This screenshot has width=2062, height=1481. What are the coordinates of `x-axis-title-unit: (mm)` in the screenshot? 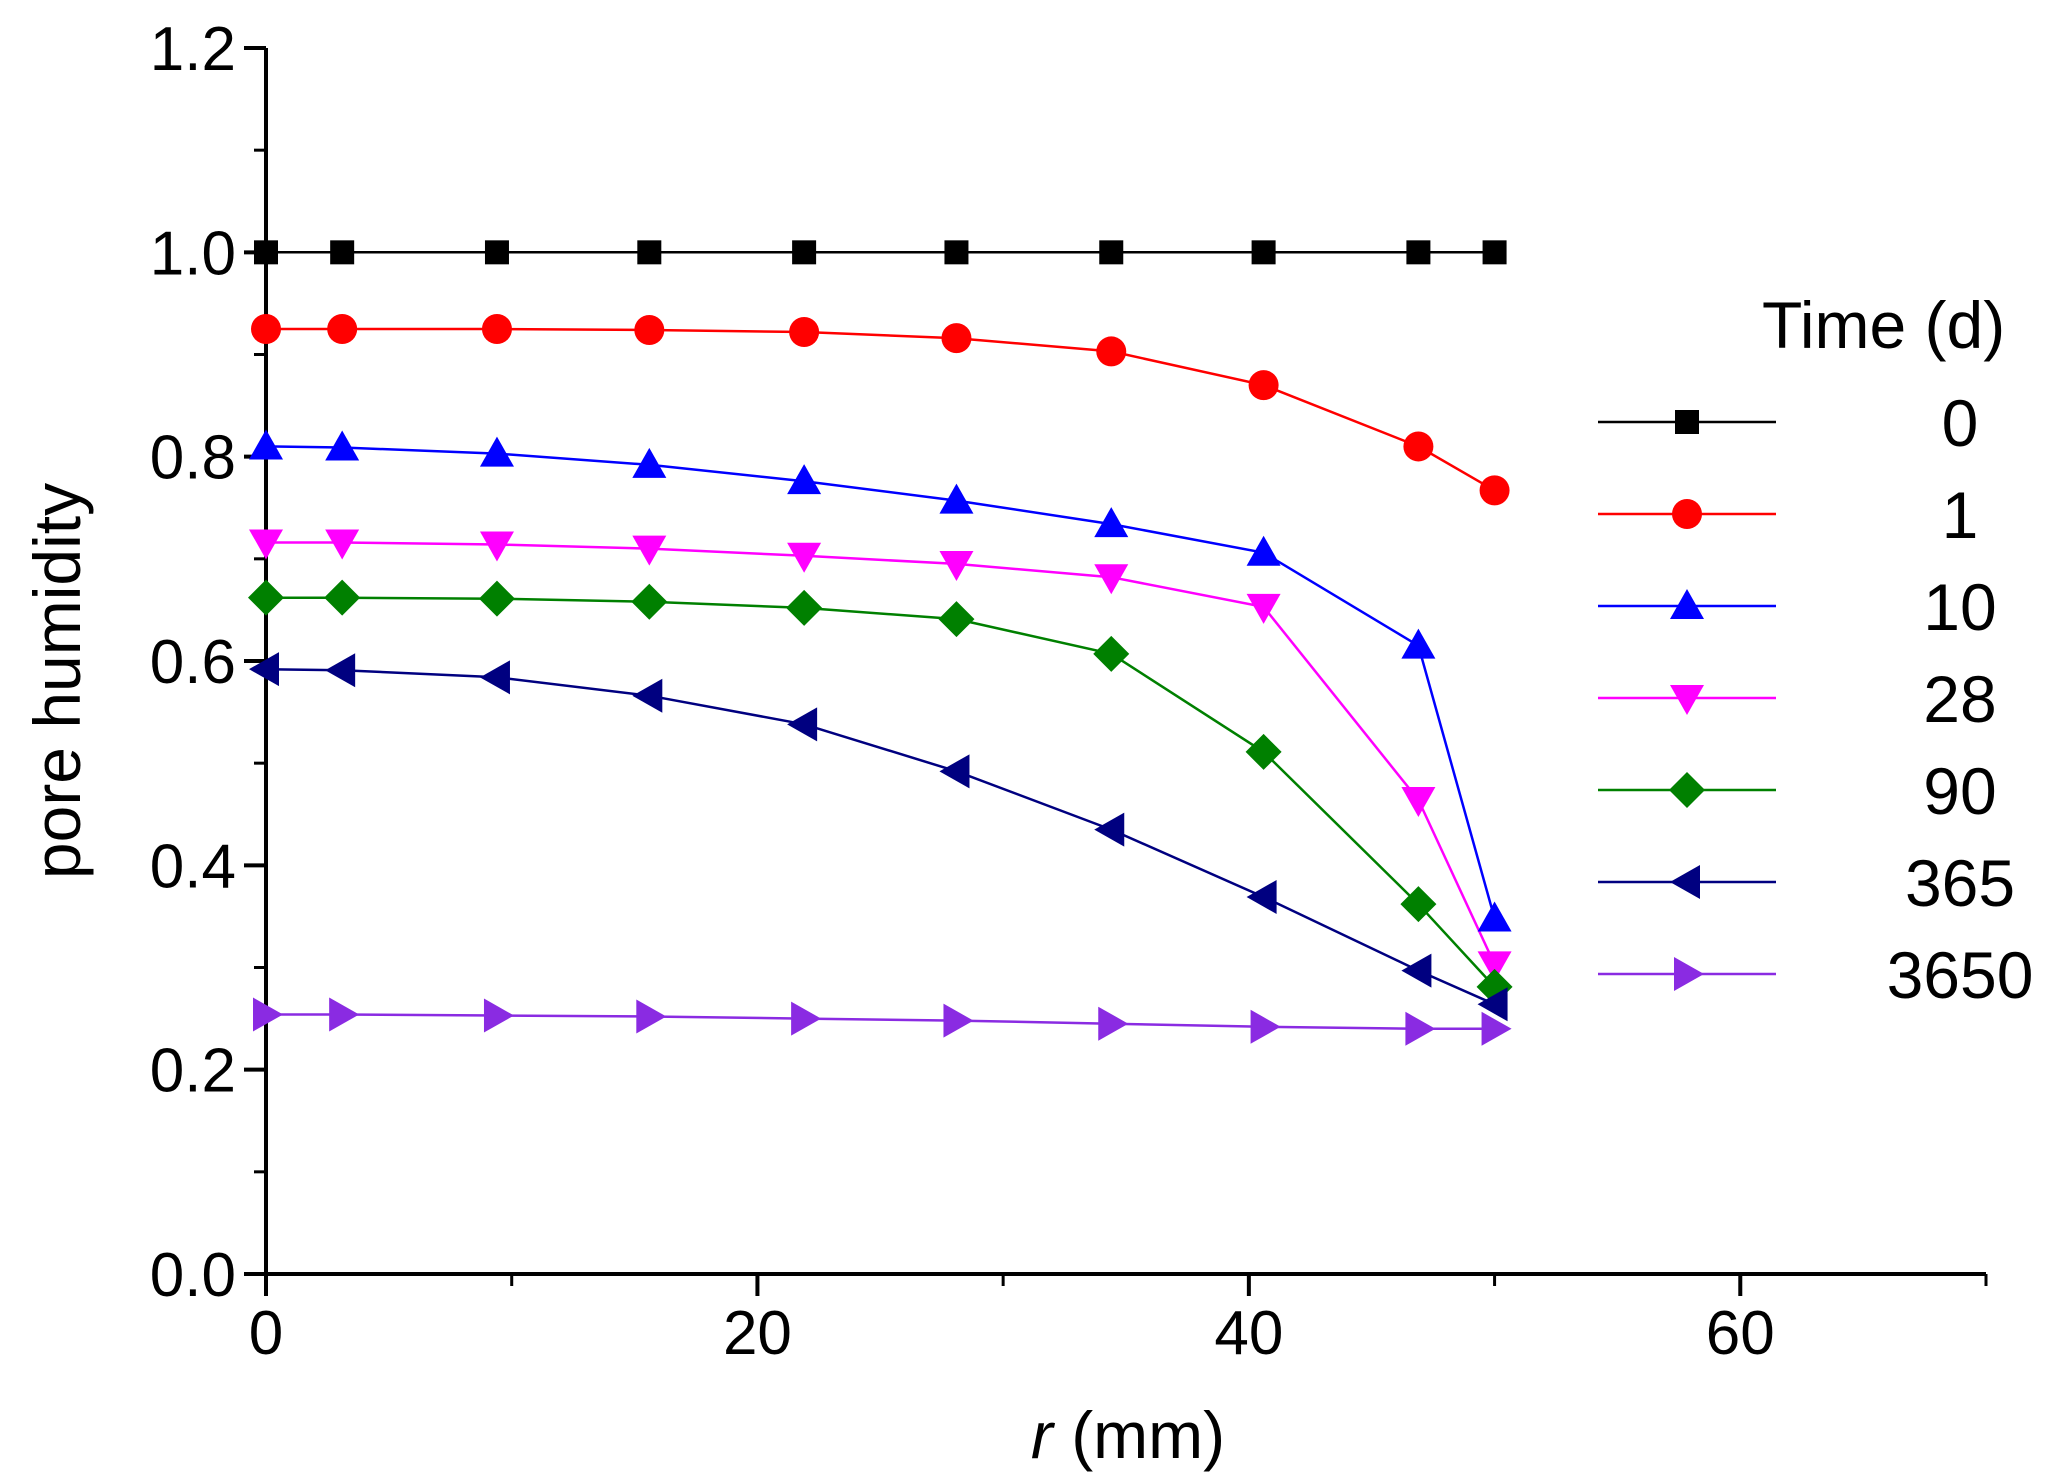 It's located at (1139, 1435).